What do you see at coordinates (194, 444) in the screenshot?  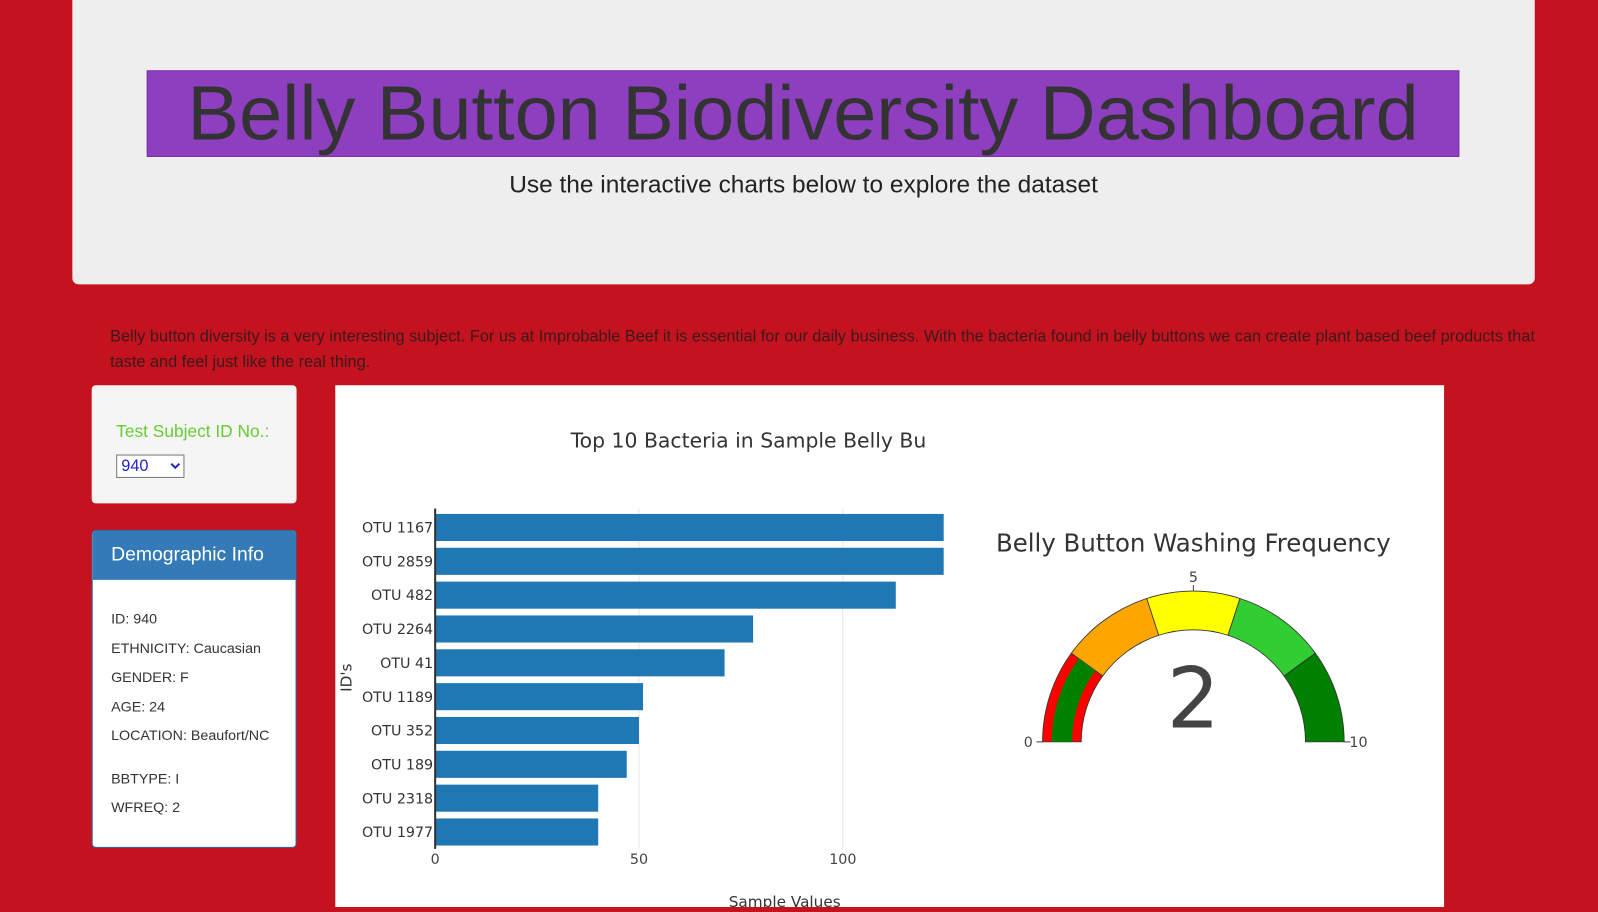 I see `selector-panel: Test Subject ID No.: 940` at bounding box center [194, 444].